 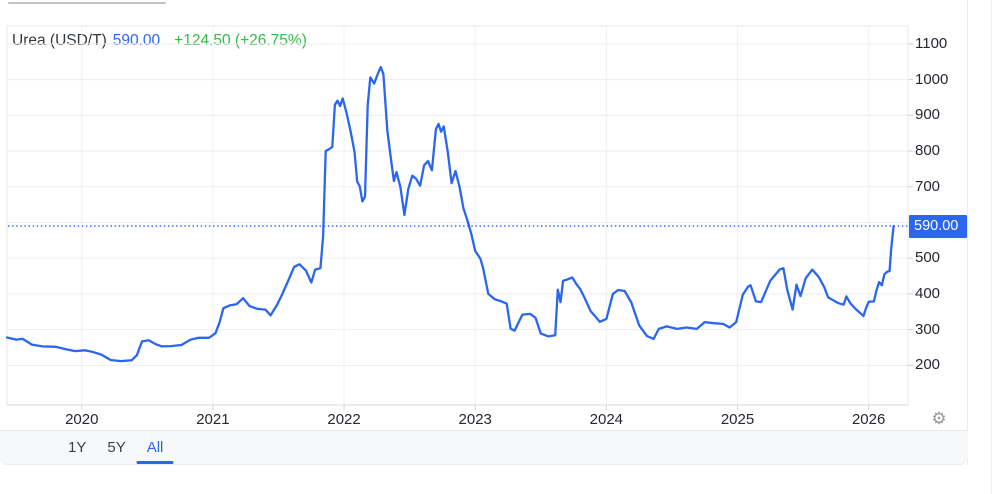 I want to click on top-scrollbar-thumb, so click(x=87, y=3).